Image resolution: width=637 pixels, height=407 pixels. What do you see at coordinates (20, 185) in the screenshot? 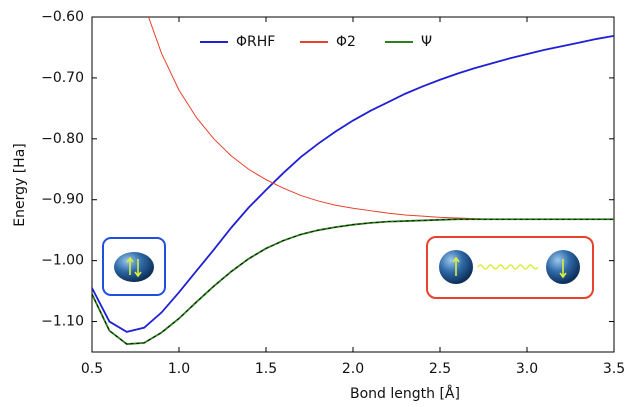
I see `y-axis-label: Energy [Ha]` at bounding box center [20, 185].